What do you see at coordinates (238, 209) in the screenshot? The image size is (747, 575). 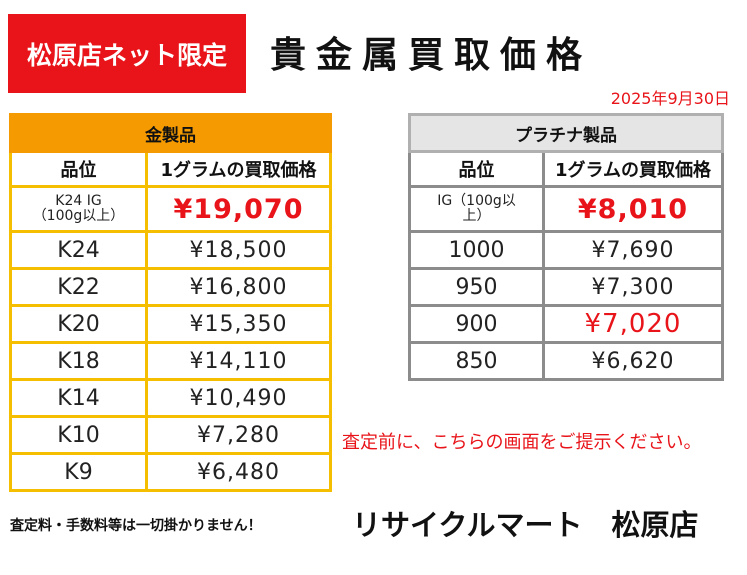 I see `price-cell: ¥19,070` at bounding box center [238, 209].